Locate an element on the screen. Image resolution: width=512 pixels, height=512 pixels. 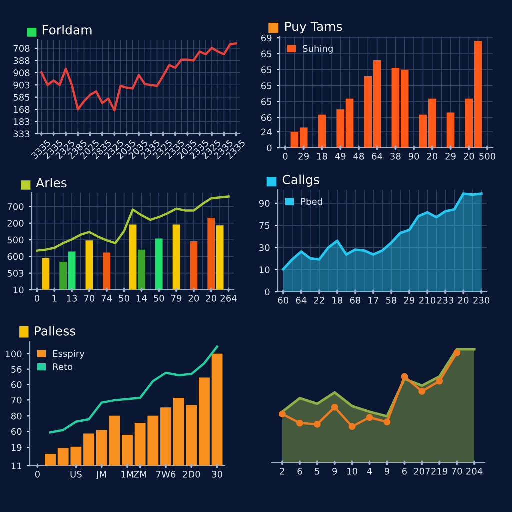
x-tick-label: 233 is located at coordinates (446, 300).